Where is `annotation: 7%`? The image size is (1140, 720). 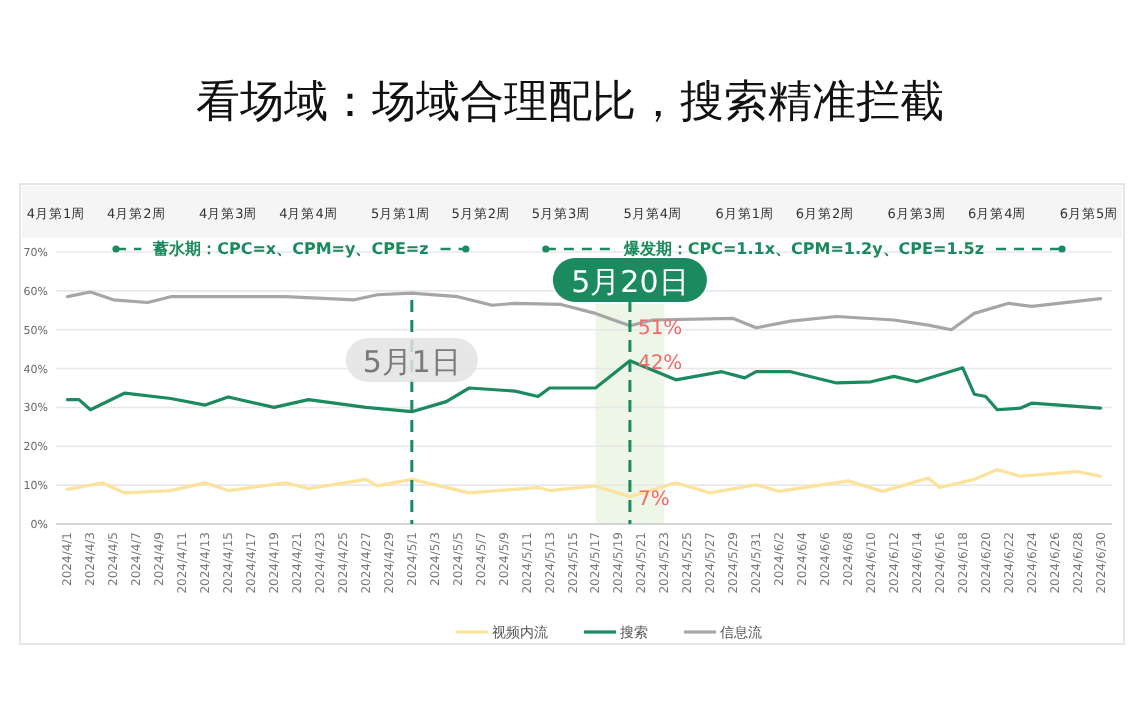 annotation: 7% is located at coordinates (653, 499).